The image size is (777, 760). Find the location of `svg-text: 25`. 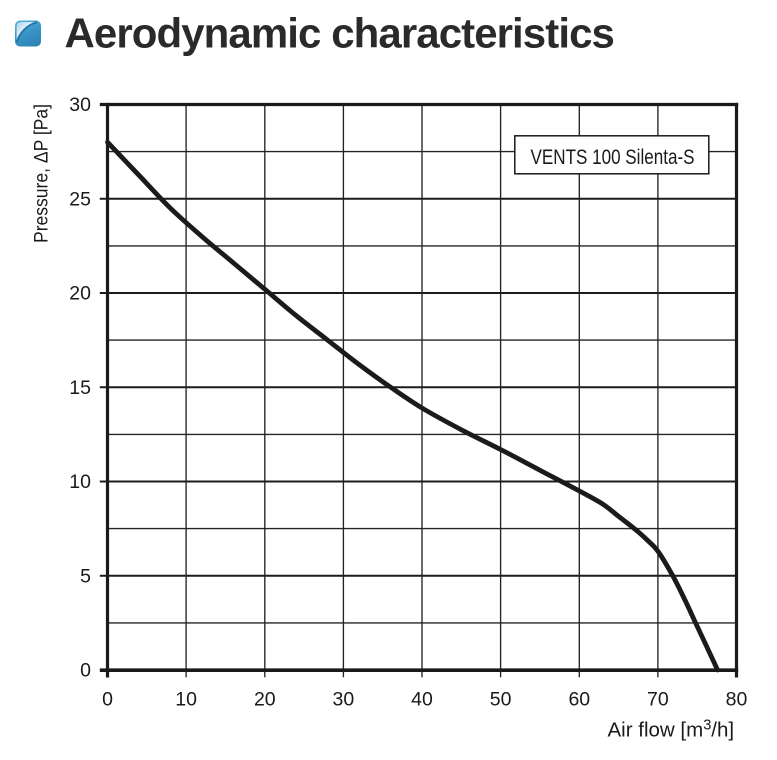

svg-text: 25 is located at coordinates (80, 199).